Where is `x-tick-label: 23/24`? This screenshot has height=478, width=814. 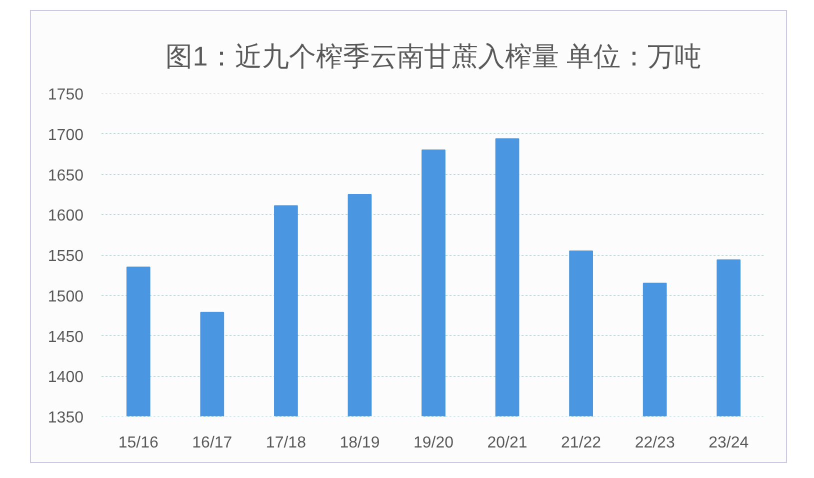
x-tick-label: 23/24 is located at coordinates (728, 443).